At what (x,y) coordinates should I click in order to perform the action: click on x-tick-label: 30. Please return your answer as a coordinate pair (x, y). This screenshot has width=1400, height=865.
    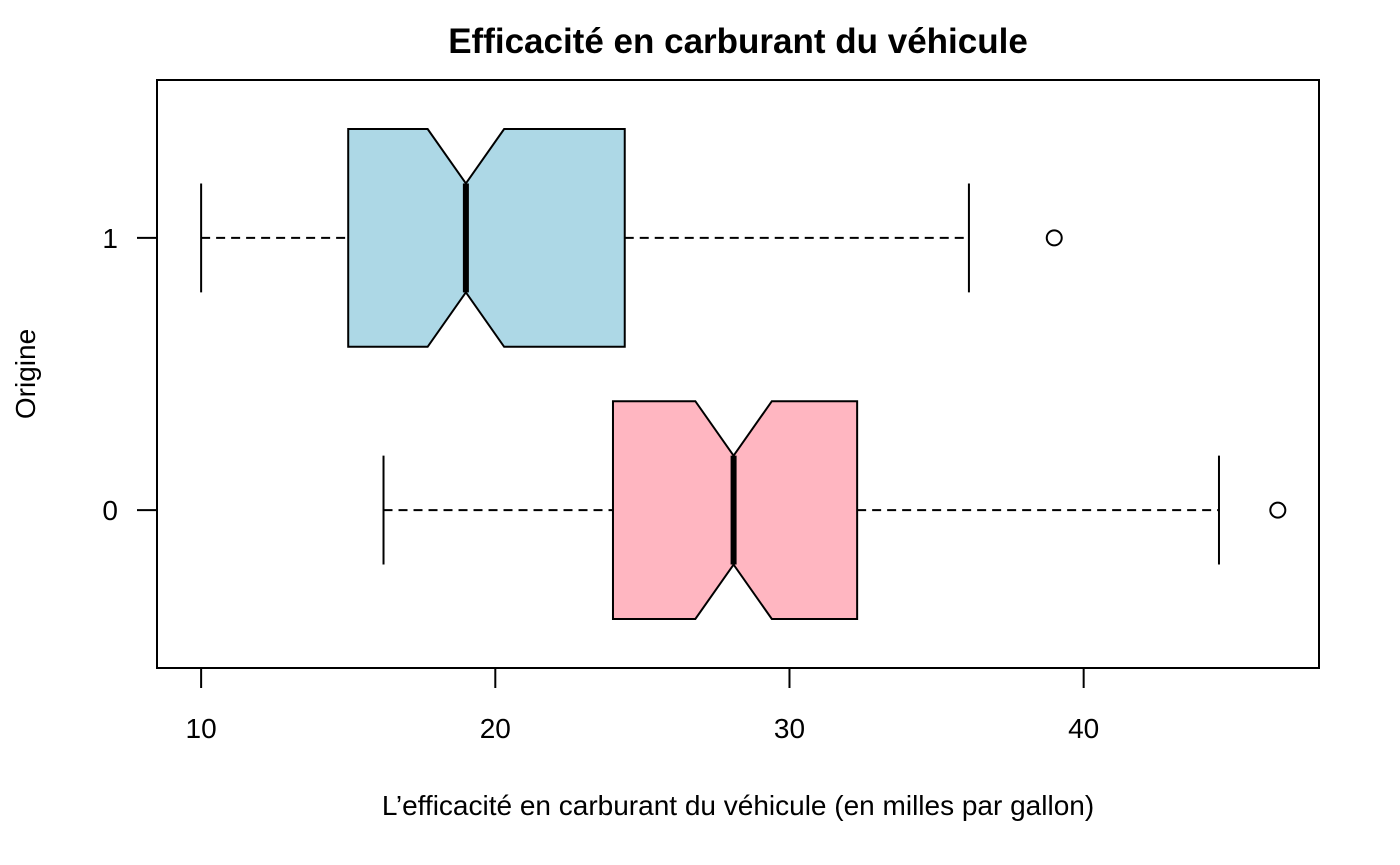
    Looking at the image, I should click on (789, 728).